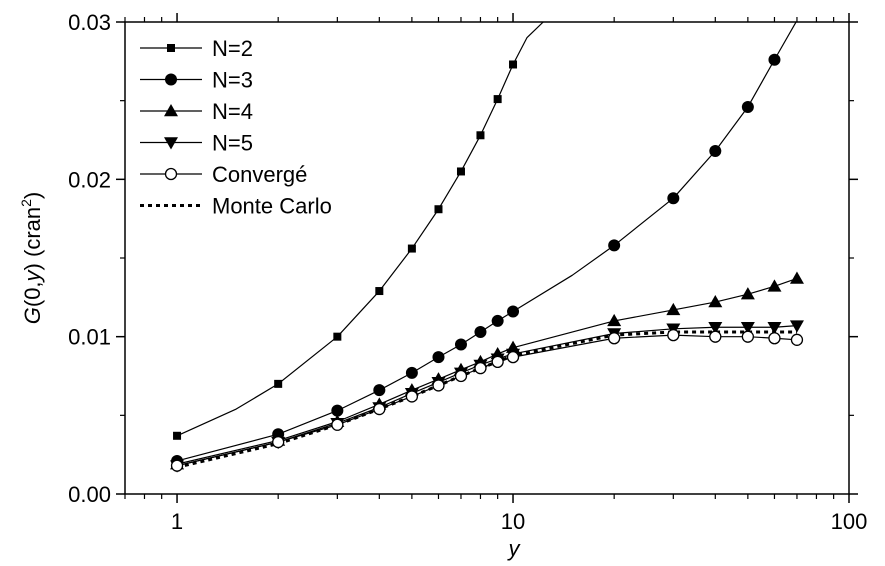 This screenshot has width=885, height=566. I want to click on x-axis-title: y, so click(514, 548).